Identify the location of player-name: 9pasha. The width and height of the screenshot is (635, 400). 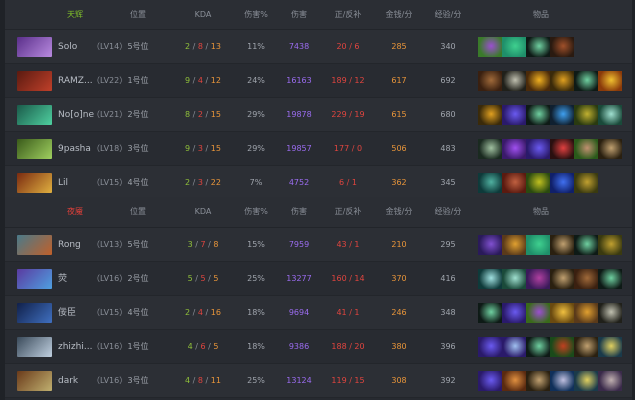
(74, 149).